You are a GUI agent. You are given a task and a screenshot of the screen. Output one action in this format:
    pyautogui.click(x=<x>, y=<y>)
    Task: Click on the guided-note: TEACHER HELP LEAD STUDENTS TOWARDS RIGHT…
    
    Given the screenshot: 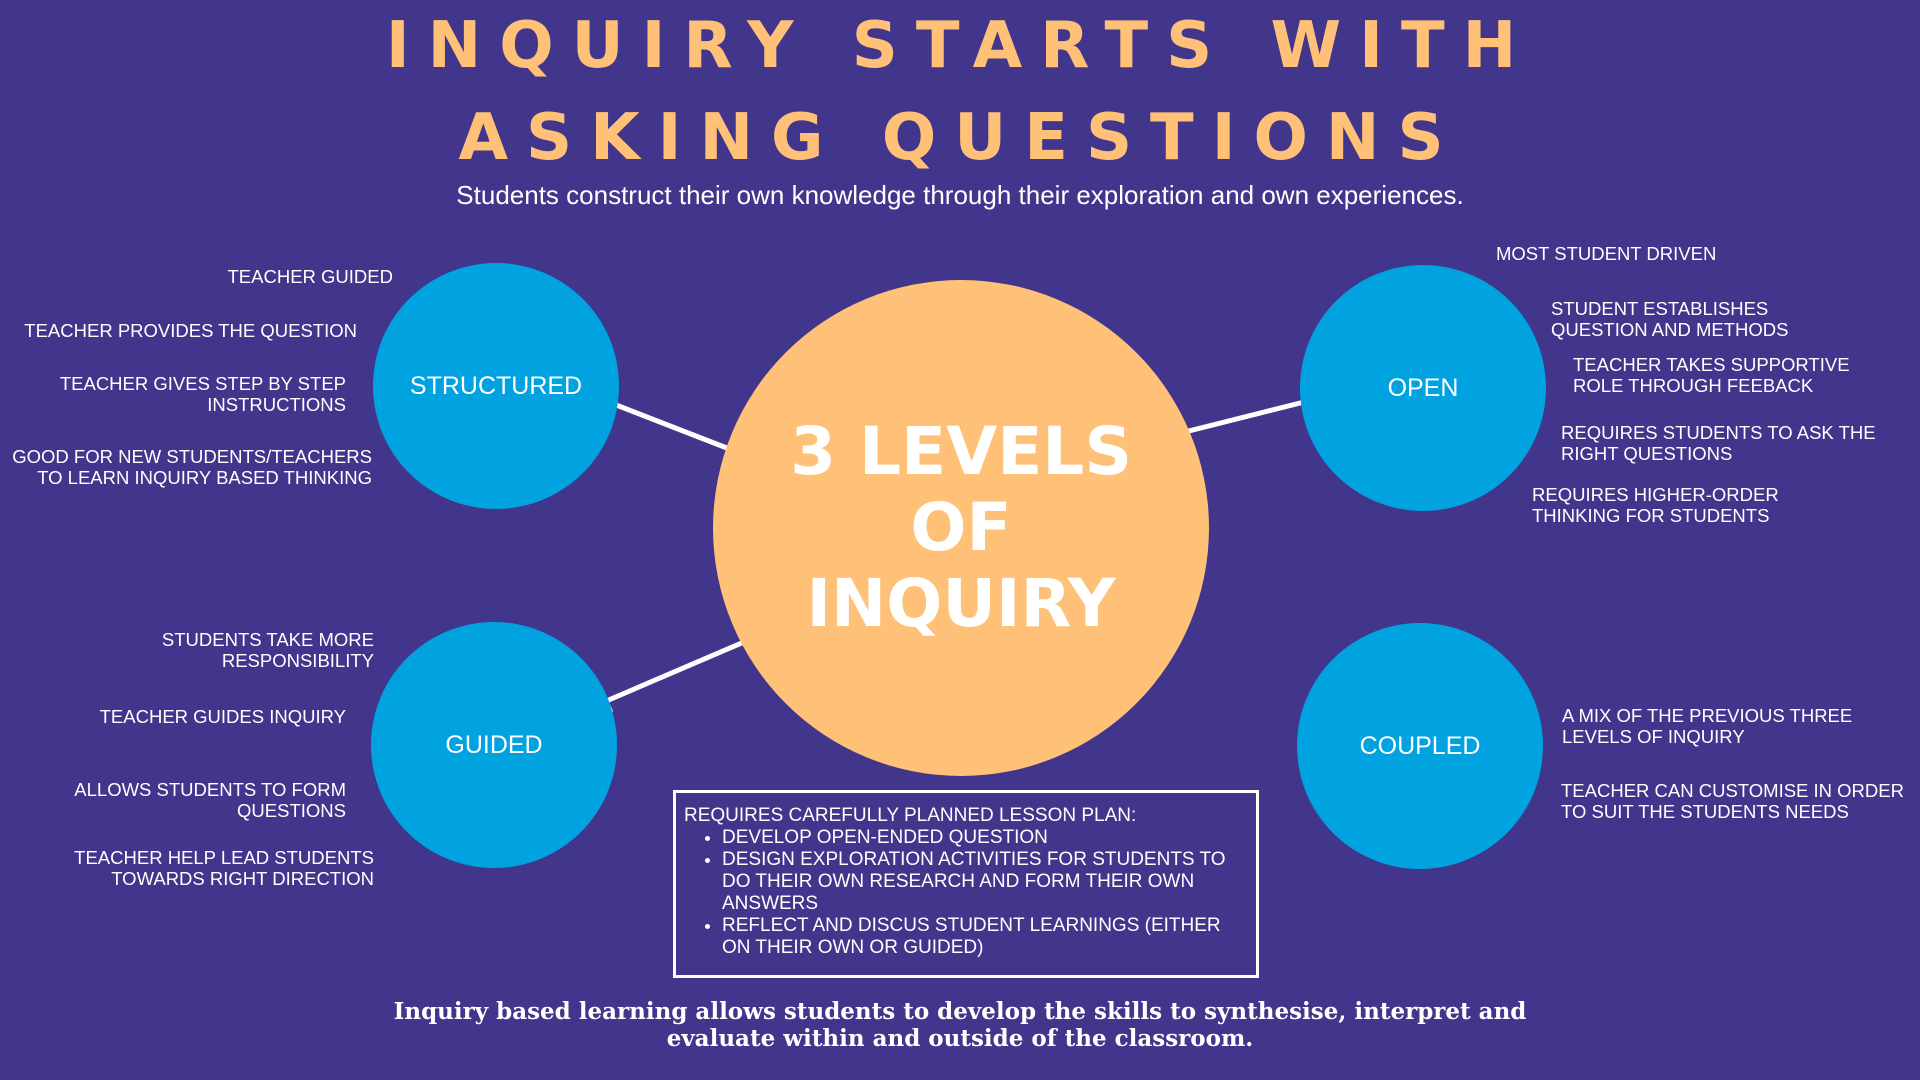 What is the action you would take?
    pyautogui.click(x=224, y=868)
    